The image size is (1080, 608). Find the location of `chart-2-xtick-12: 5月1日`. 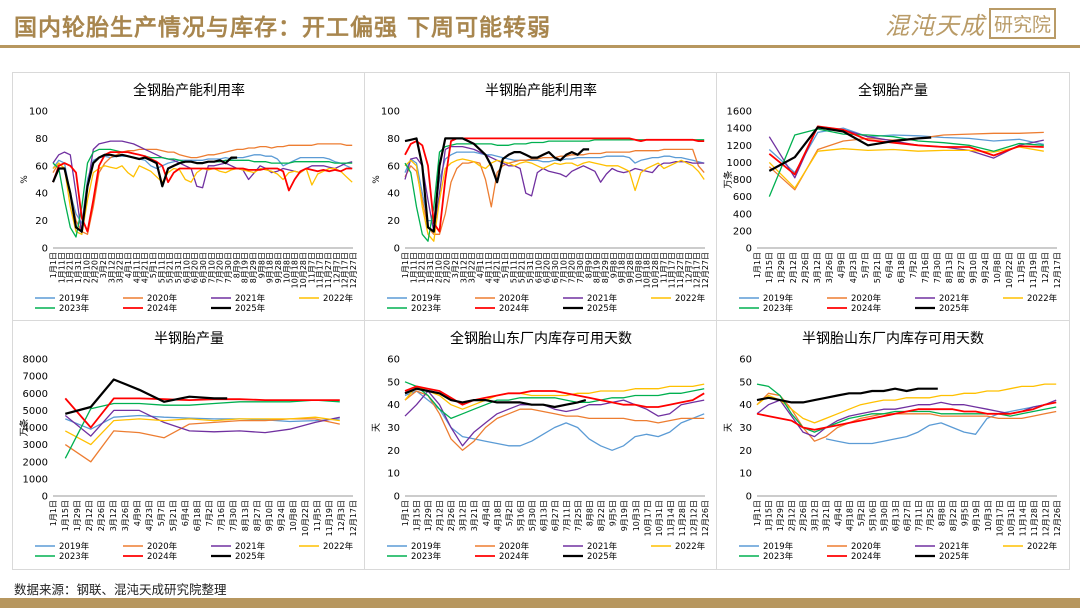

chart-2-xtick-12: 5月1日 is located at coordinates (505, 265).